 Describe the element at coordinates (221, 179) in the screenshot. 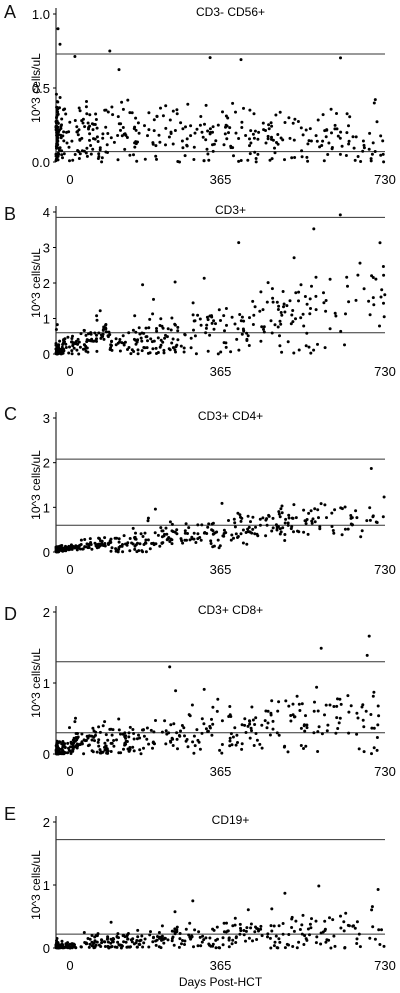

I see `x-tick-label: 365` at that location.